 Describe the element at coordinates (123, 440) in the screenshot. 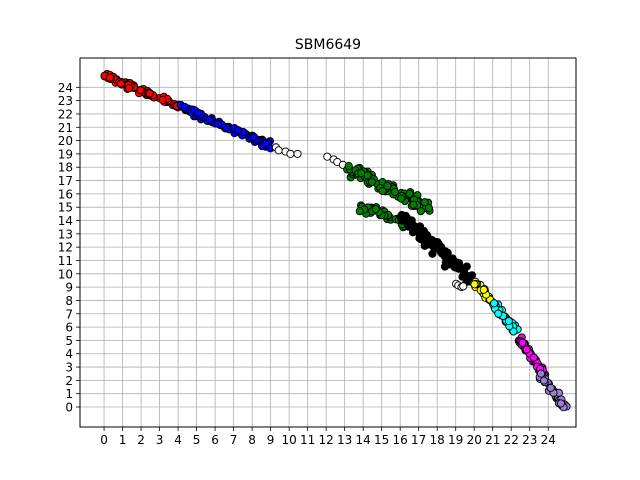

I see `x-tick-label: 1` at that location.